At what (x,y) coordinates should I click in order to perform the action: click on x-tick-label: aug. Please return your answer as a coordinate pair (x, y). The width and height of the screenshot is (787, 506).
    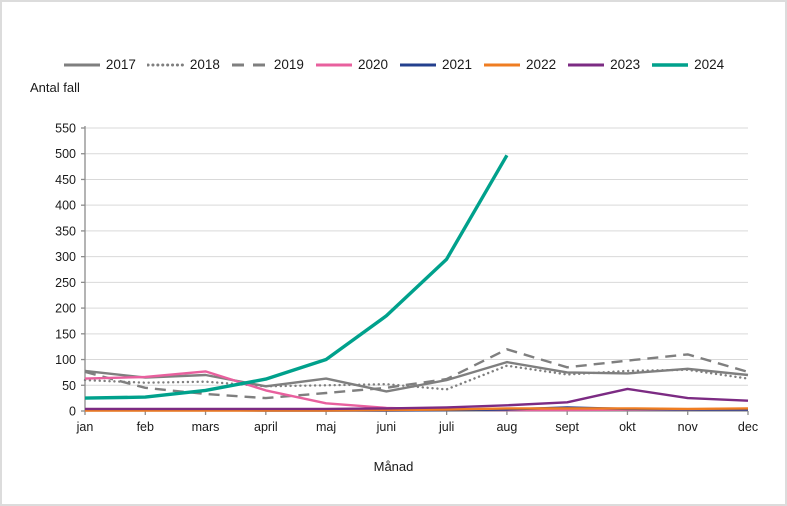
    Looking at the image, I should click on (506, 427).